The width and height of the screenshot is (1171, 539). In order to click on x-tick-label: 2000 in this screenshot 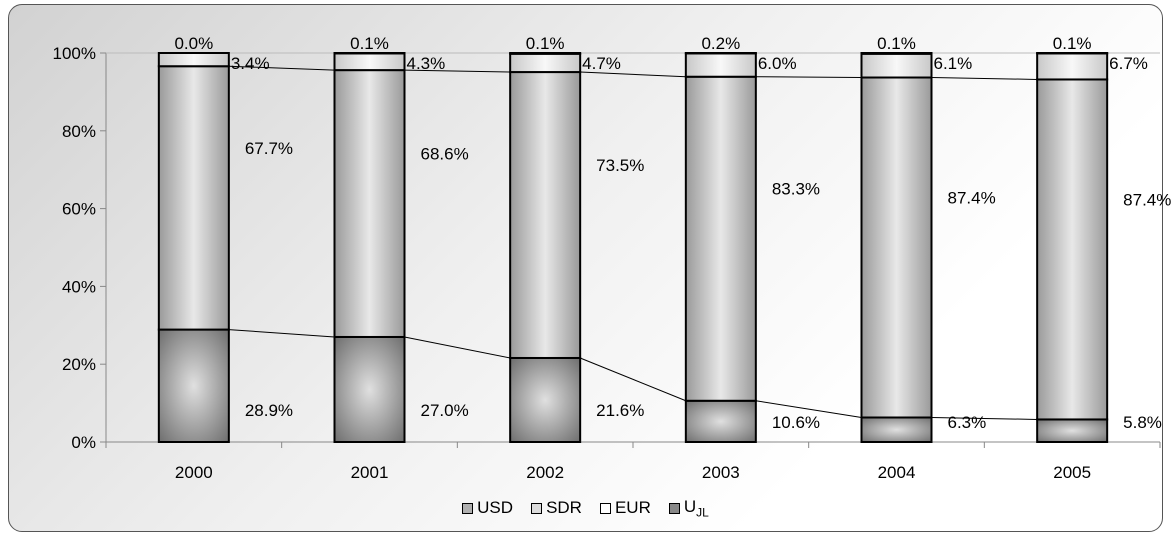, I will do `click(194, 472)`.